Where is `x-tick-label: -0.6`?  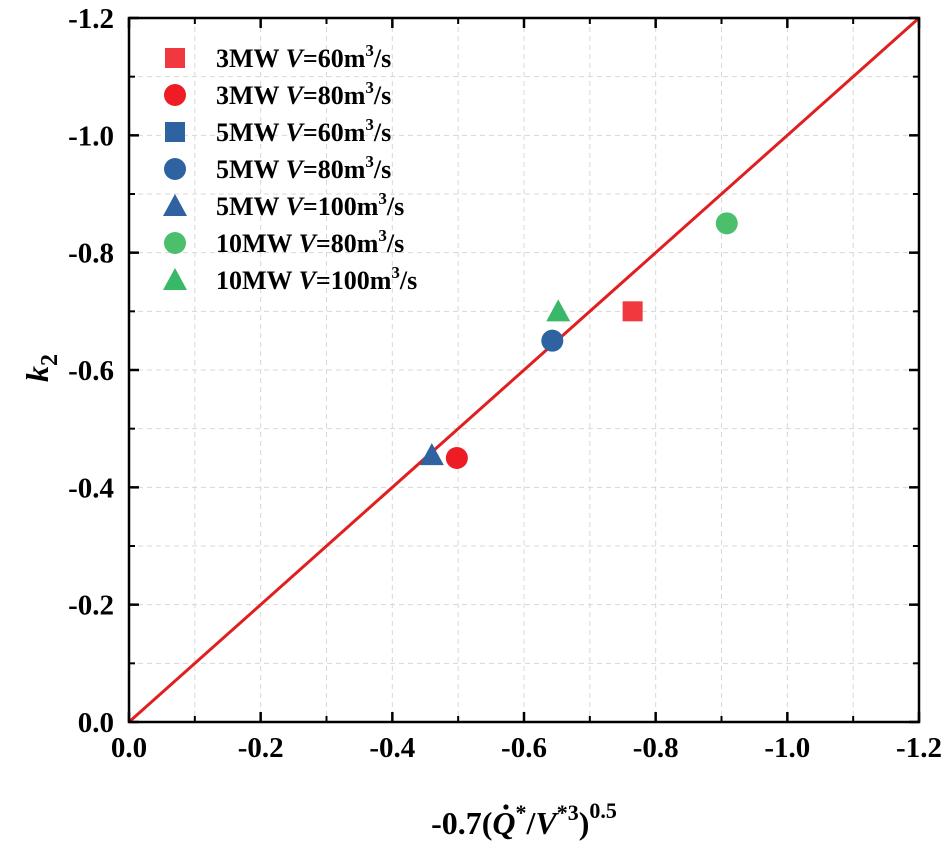
x-tick-label: -0.6 is located at coordinates (524, 748).